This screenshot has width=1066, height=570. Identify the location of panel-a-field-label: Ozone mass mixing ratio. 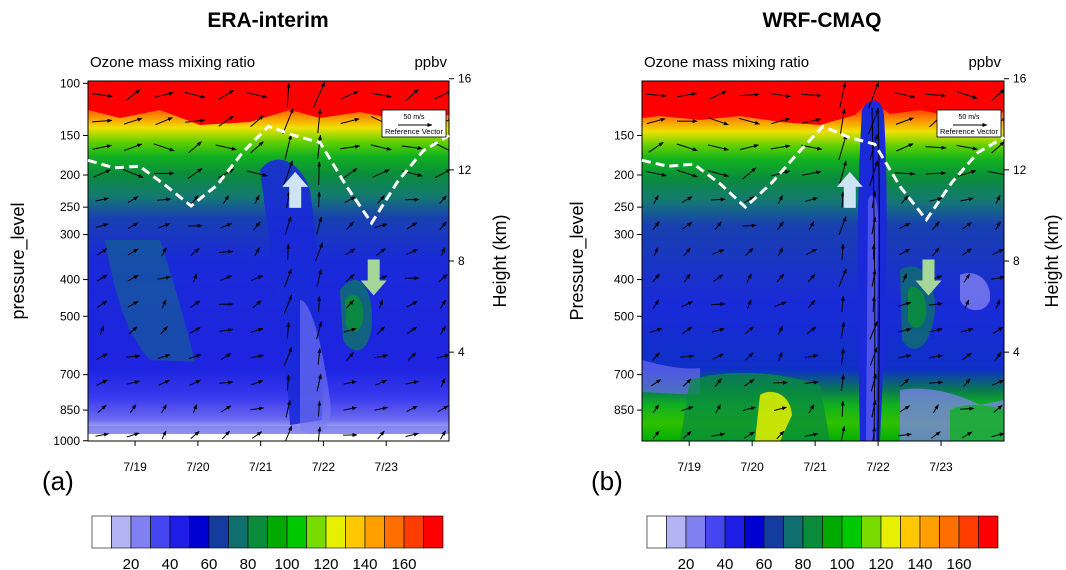
(172, 62).